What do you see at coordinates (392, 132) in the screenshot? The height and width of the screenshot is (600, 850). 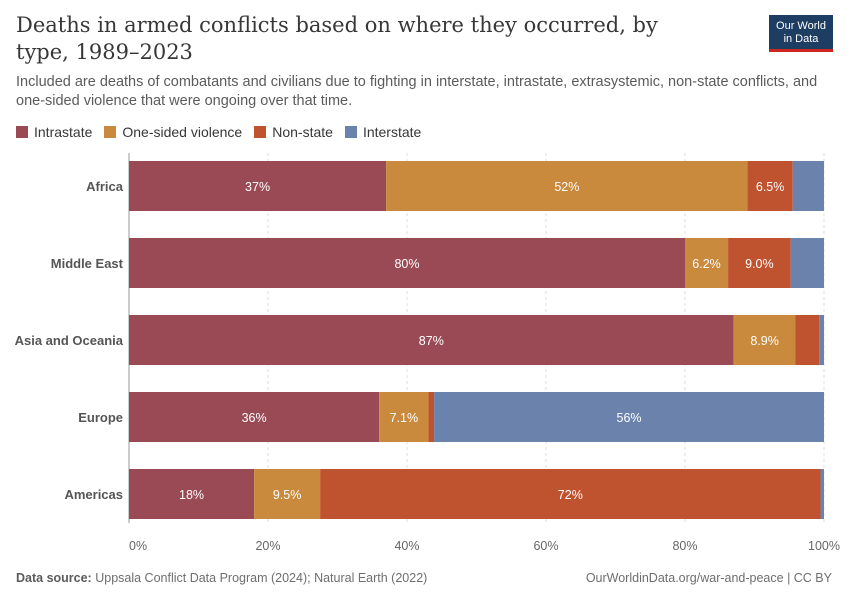 I see `legend-label: Interstate` at bounding box center [392, 132].